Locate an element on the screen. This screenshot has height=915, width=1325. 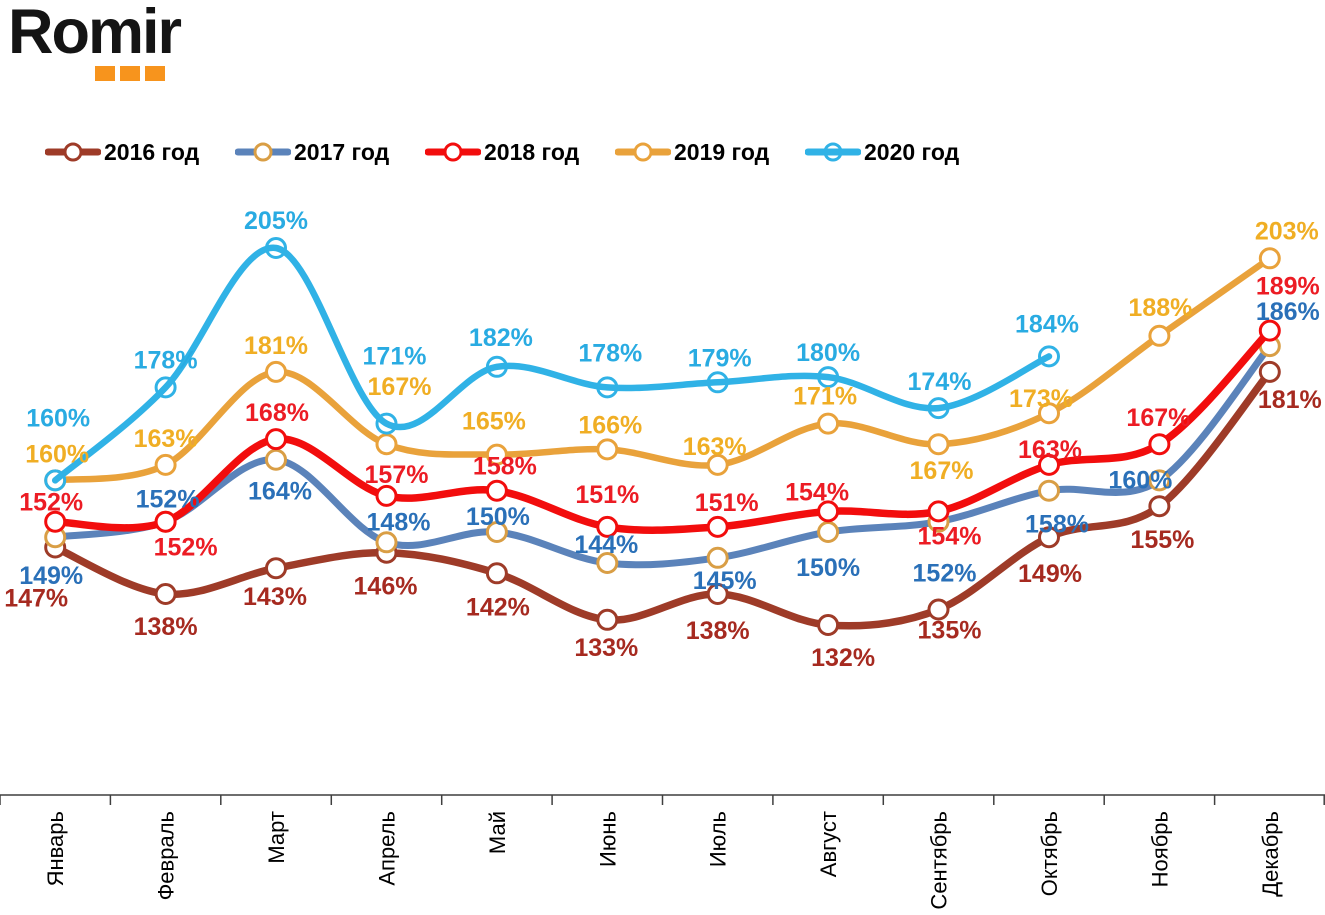
data-label: 145% is located at coordinates (725, 581).